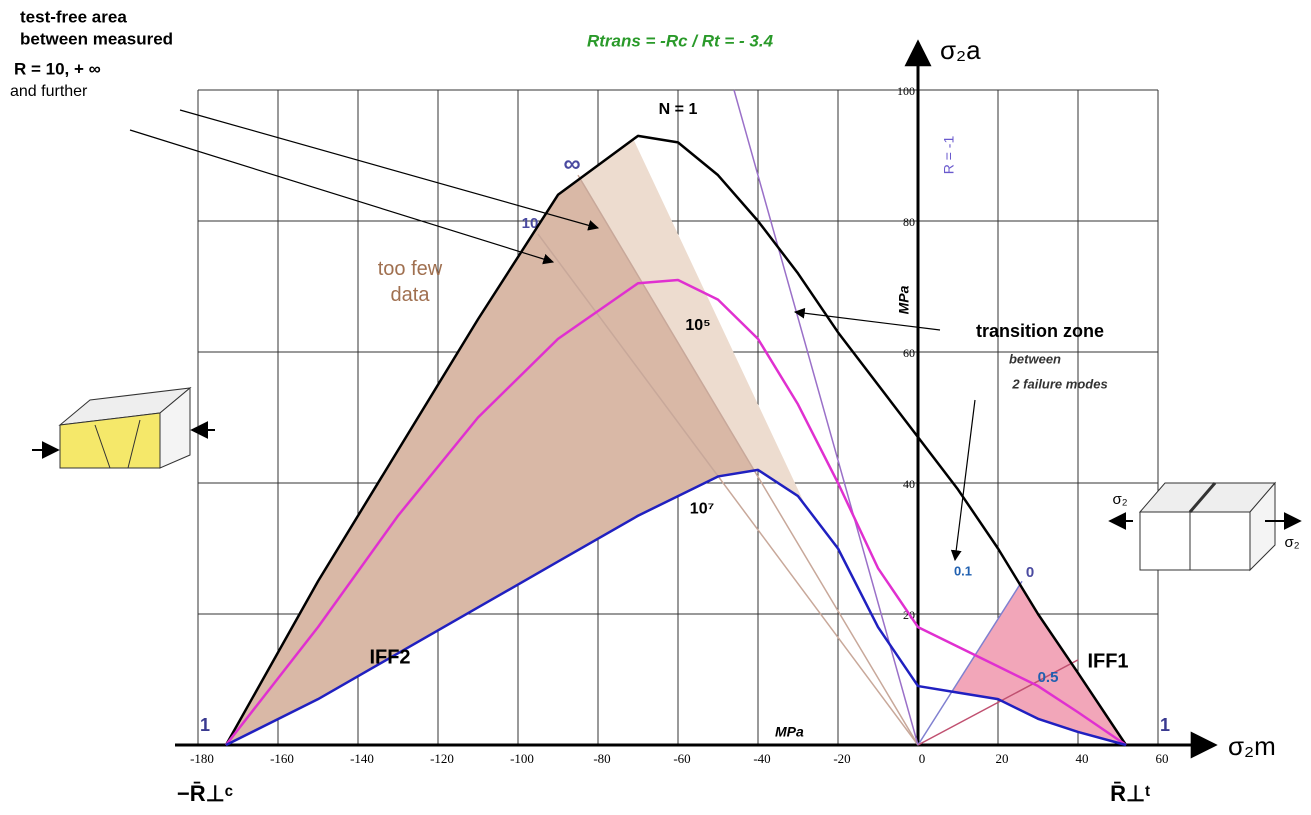 The height and width of the screenshot is (815, 1311). I want to click on x-tick-label: -120, so click(442, 758).